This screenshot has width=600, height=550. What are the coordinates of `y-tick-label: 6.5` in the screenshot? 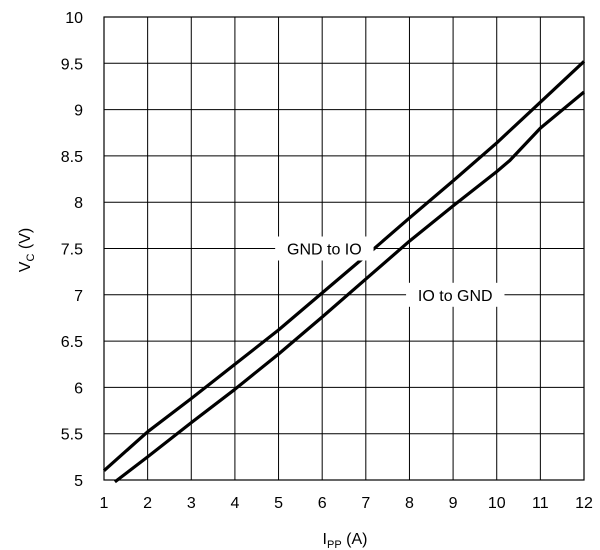 It's located at (72, 342).